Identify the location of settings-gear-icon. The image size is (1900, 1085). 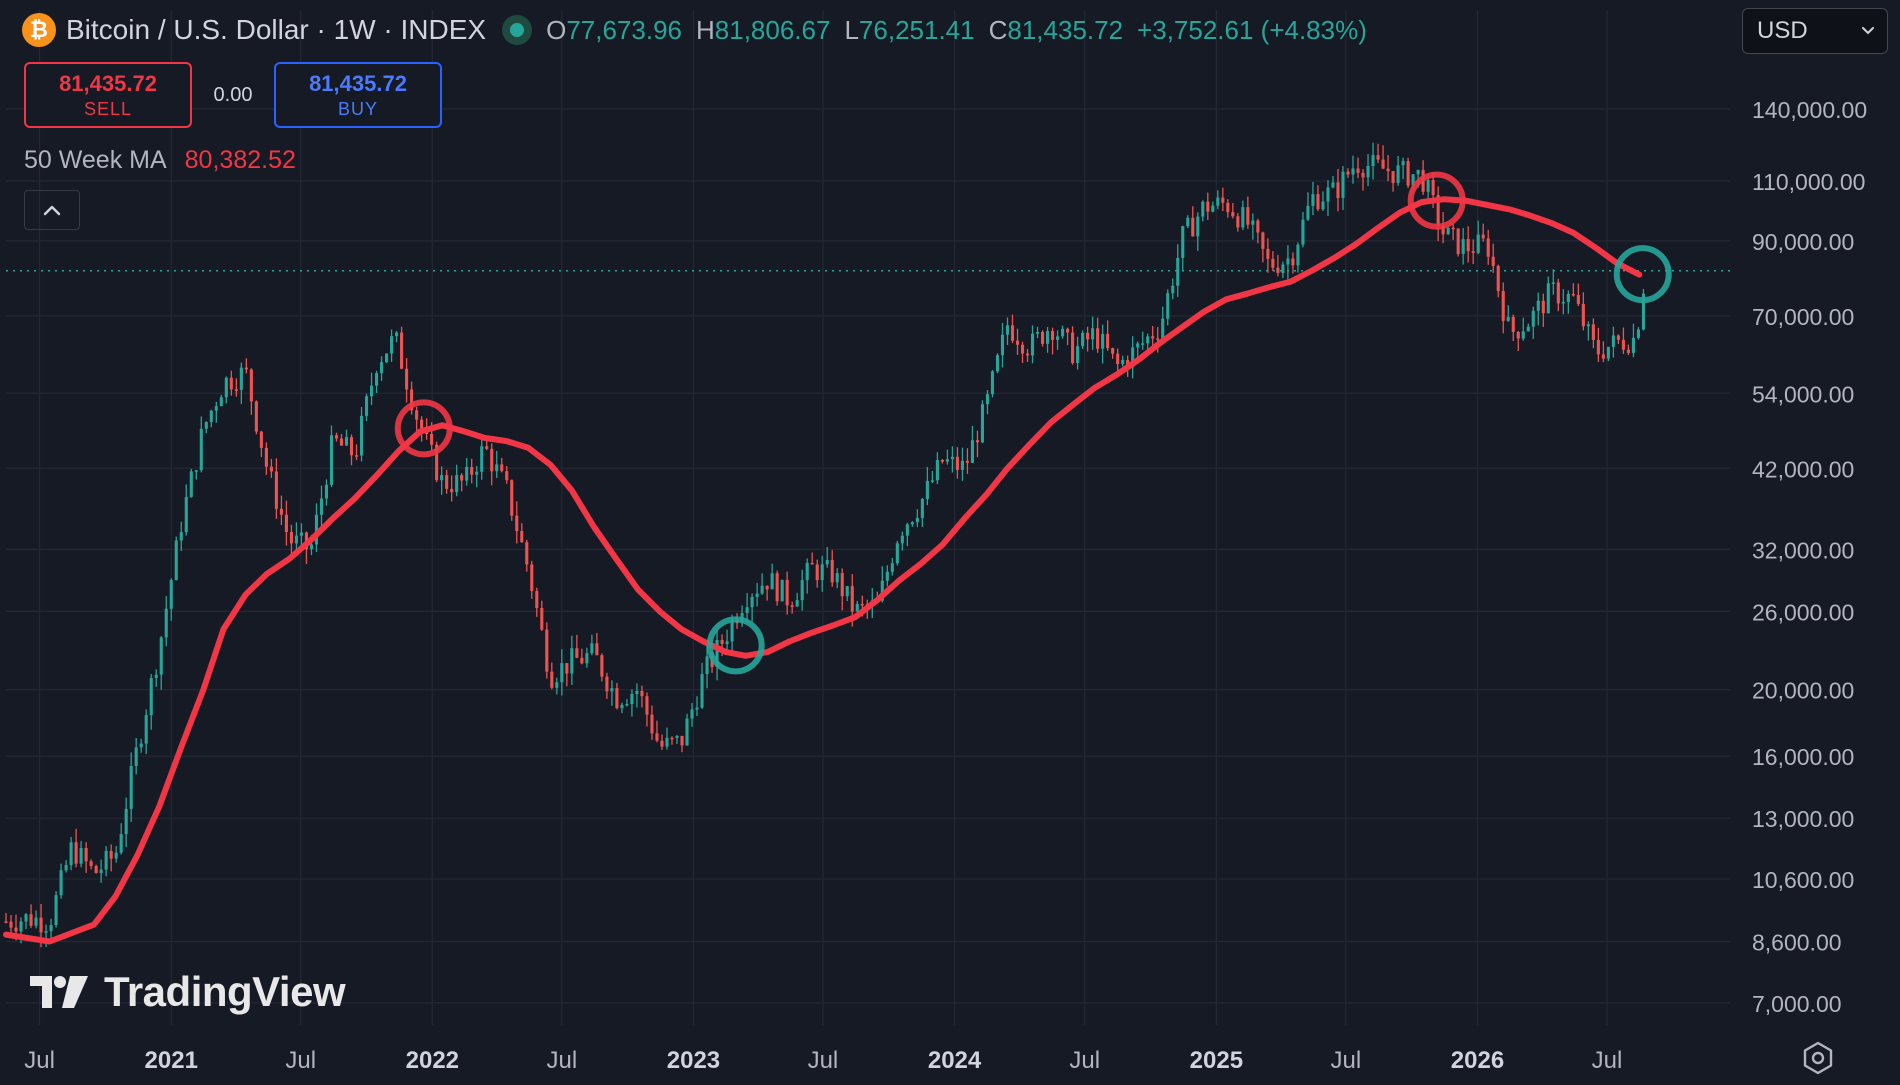
(1818, 1058).